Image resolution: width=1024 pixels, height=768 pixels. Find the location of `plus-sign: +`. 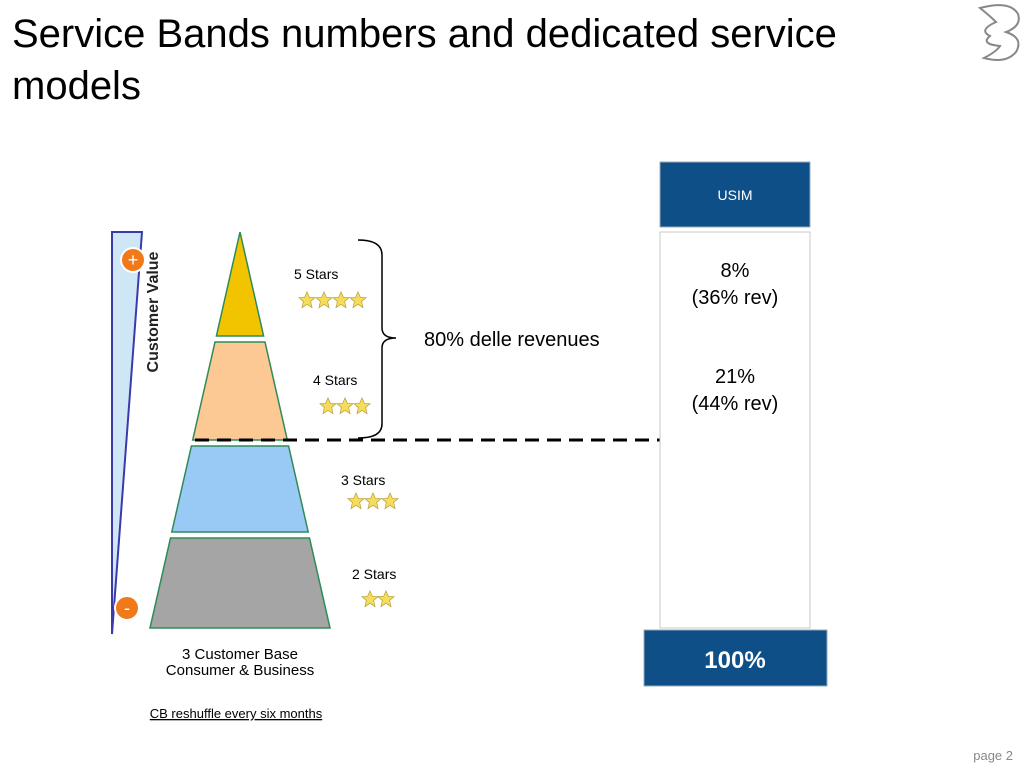

plus-sign: + is located at coordinates (133, 260).